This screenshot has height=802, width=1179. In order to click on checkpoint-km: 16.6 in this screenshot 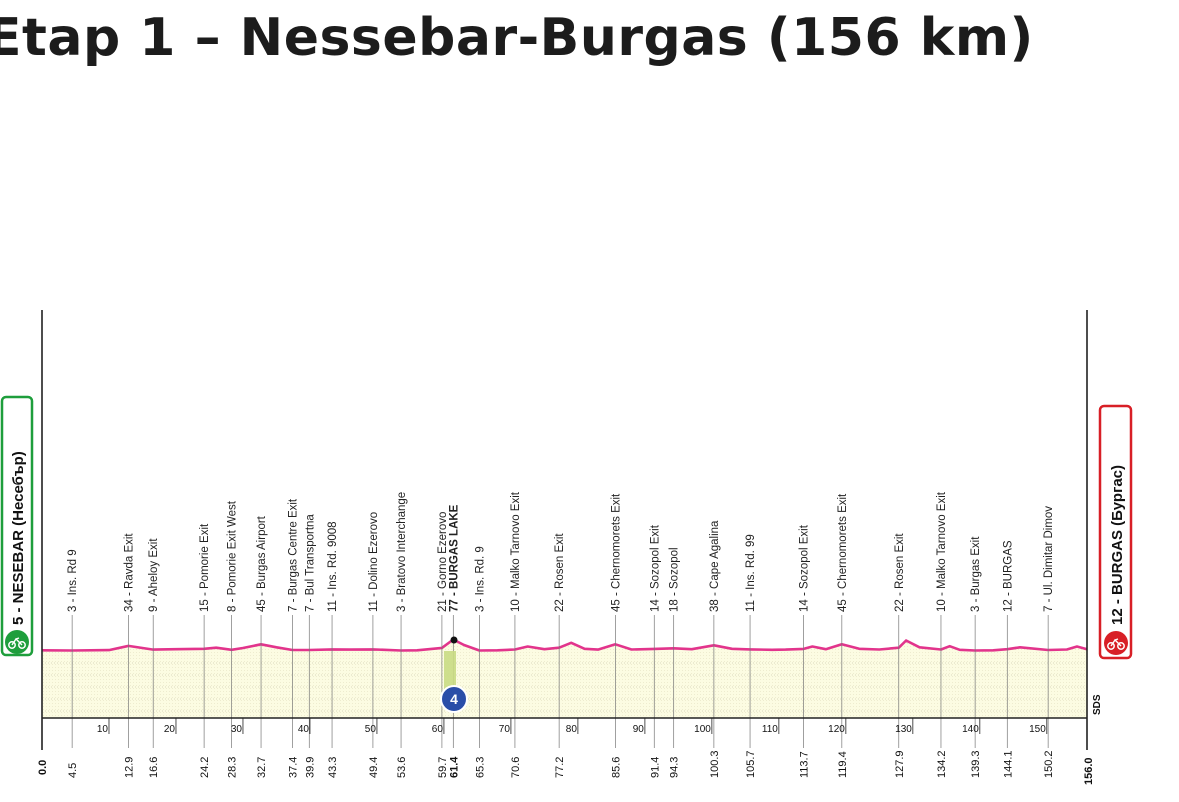, I will do `click(154, 767)`.